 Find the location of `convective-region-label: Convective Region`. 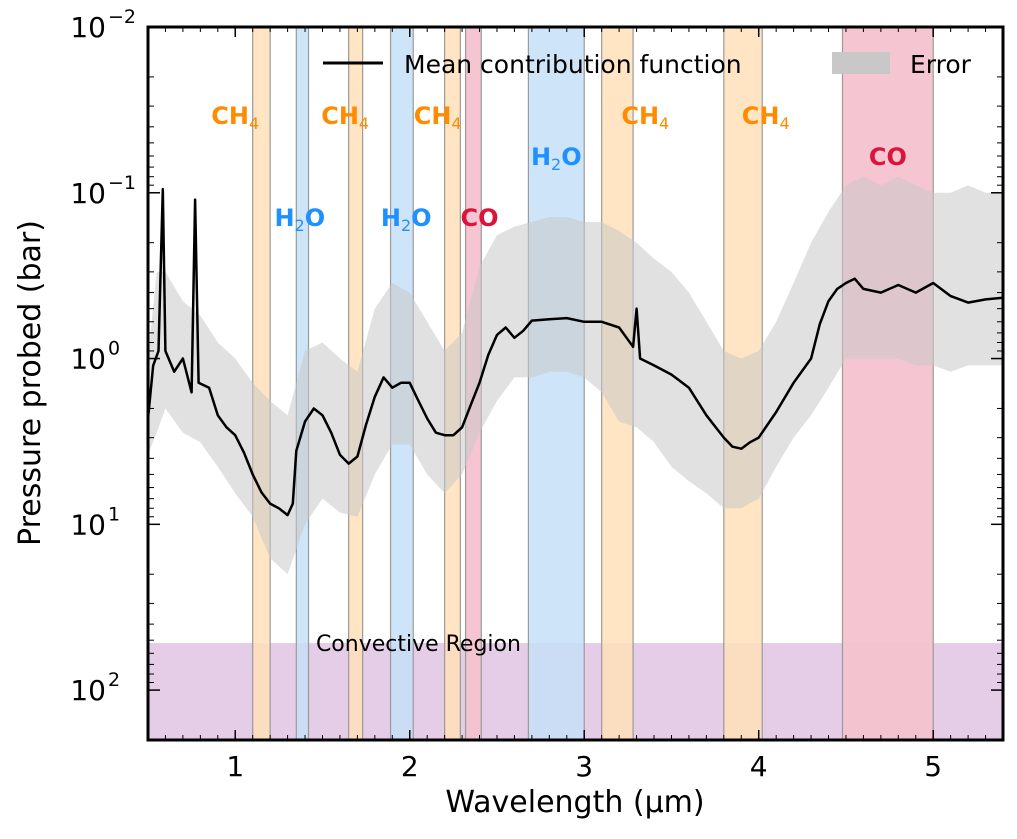

convective-region-label: Convective Region is located at coordinates (418, 644).